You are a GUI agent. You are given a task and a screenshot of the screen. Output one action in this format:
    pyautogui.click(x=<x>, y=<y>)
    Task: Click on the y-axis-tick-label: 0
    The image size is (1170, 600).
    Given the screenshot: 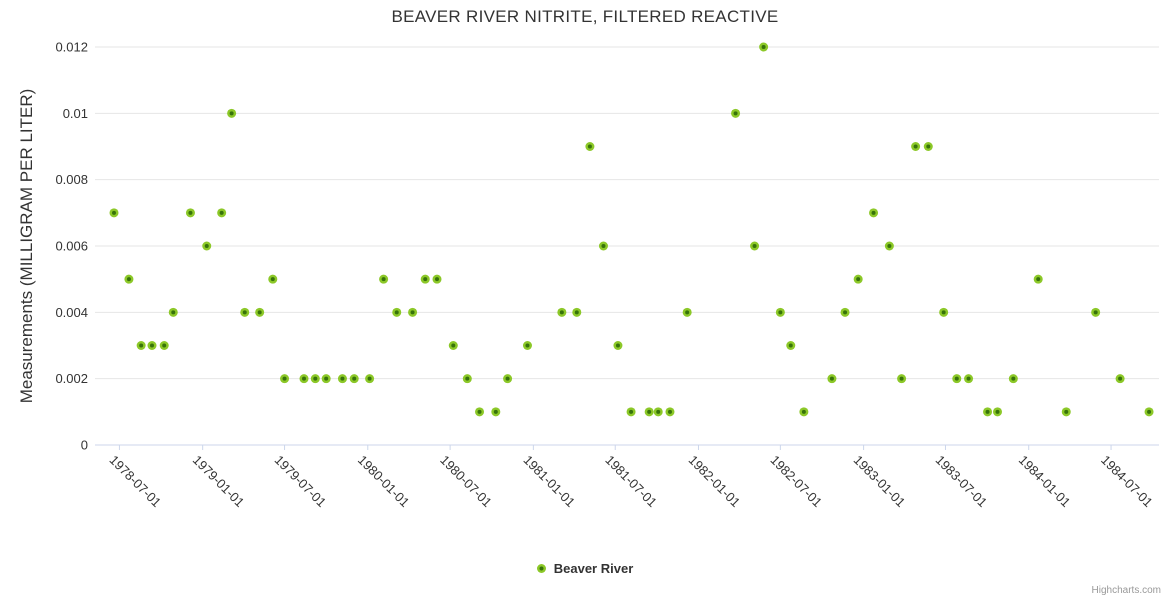 What is the action you would take?
    pyautogui.click(x=84, y=445)
    